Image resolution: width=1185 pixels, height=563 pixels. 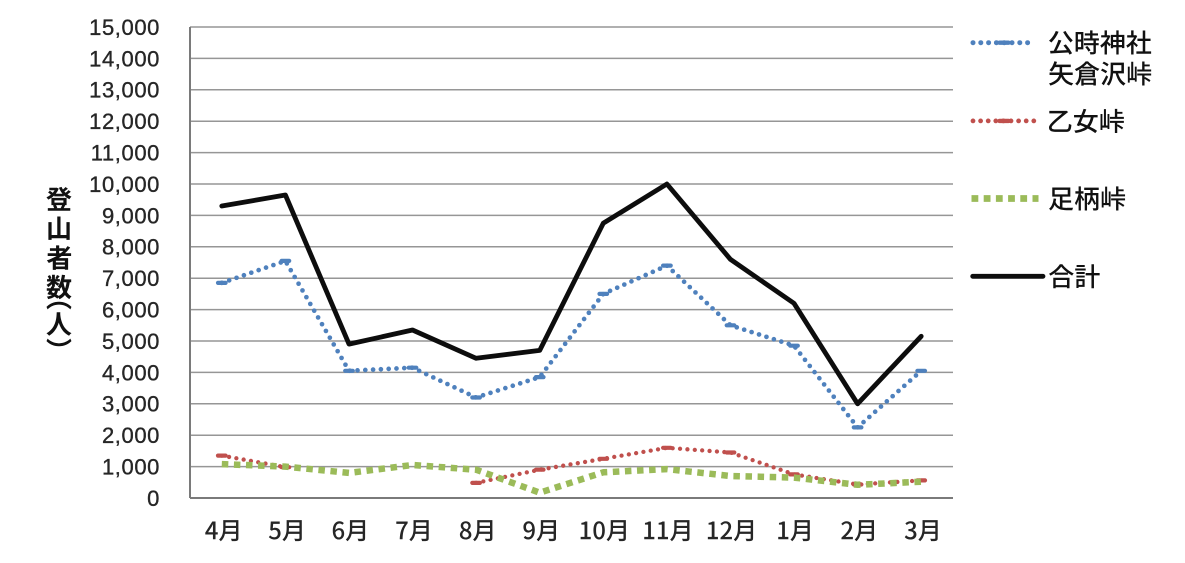 What do you see at coordinates (131, 404) in the screenshot?
I see `svg-text: 3,000` at bounding box center [131, 404].